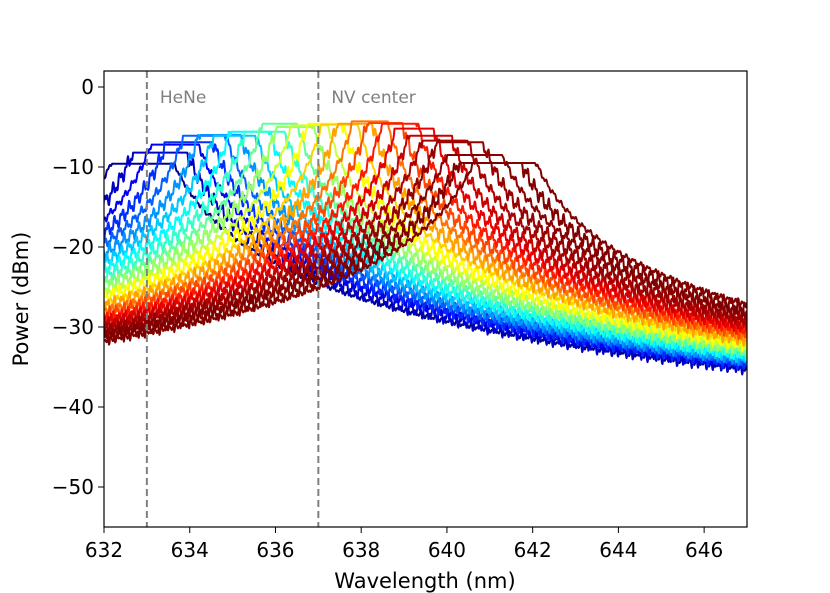 The image size is (830, 593). Describe the element at coordinates (373, 98) in the screenshot. I see `reference-line-label: NV center` at that location.